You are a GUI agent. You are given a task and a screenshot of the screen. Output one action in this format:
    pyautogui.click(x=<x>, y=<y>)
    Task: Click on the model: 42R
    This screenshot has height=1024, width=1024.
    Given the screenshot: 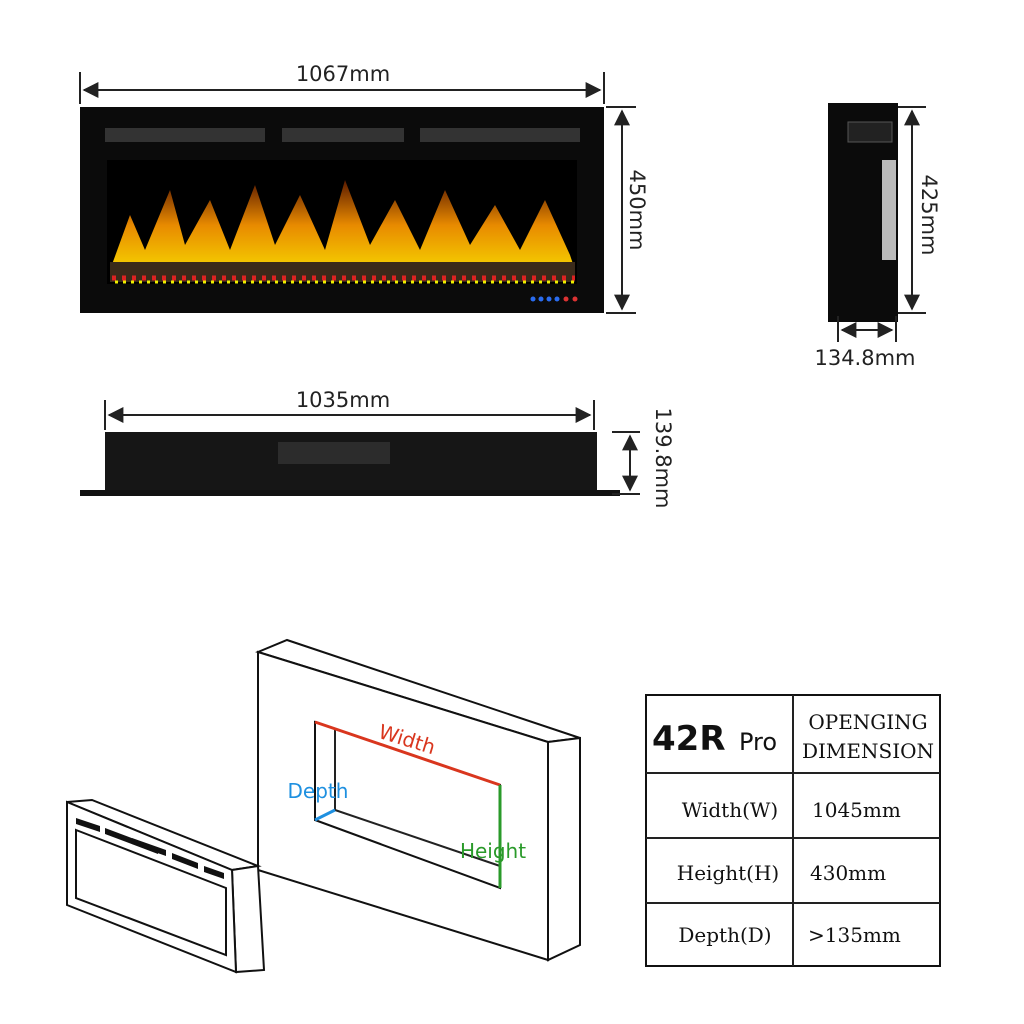 What is the action you would take?
    pyautogui.click(x=689, y=739)
    